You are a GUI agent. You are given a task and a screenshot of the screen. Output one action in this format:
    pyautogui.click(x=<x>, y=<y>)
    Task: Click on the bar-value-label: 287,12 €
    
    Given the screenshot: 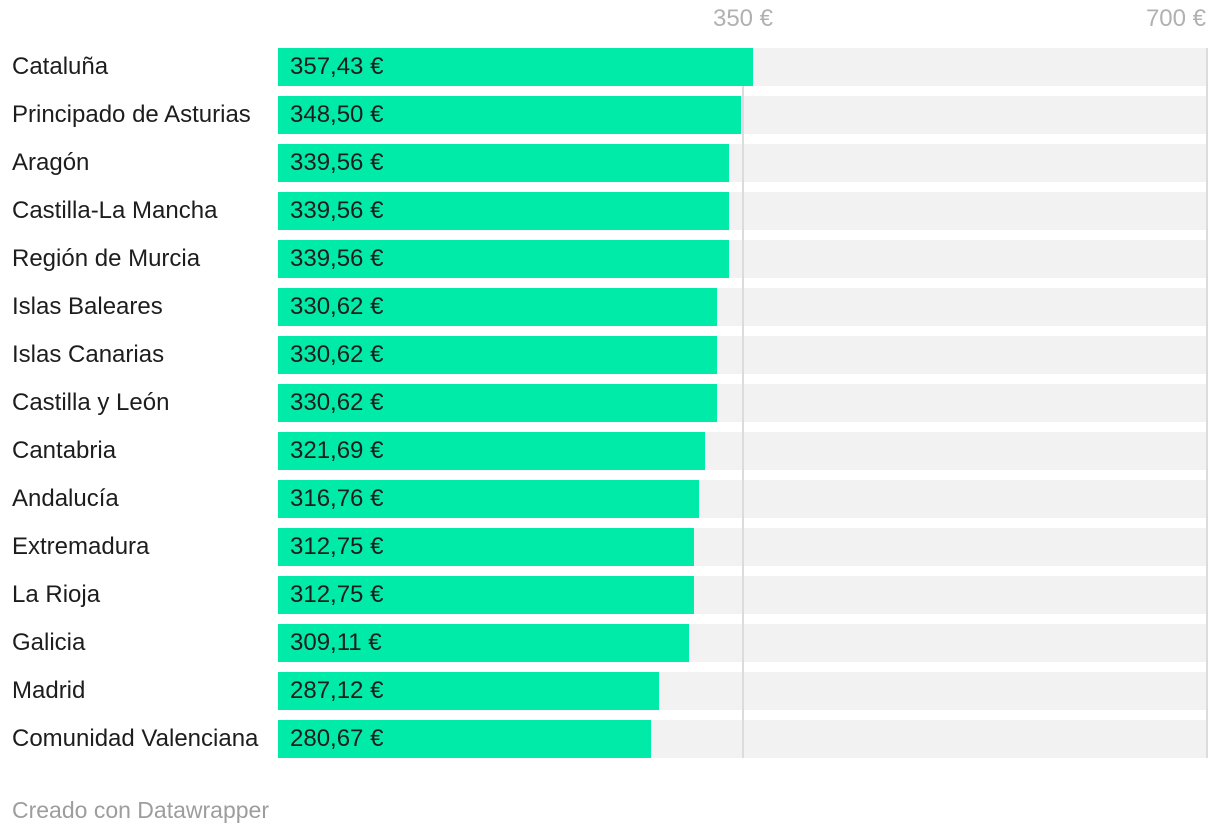 What is the action you would take?
    pyautogui.click(x=337, y=690)
    